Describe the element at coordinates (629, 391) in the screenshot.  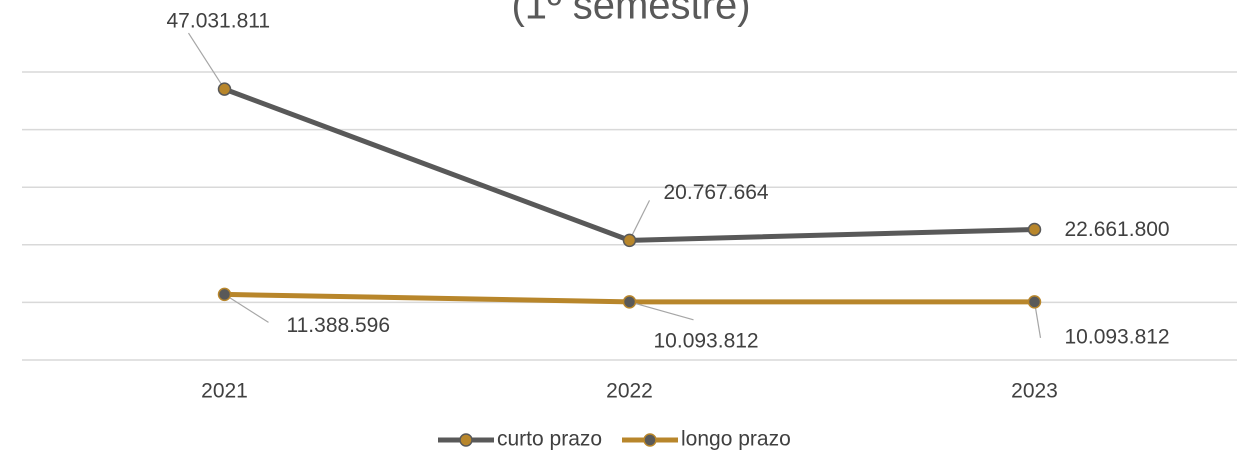
I see `x-tick-label: 2022` at that location.